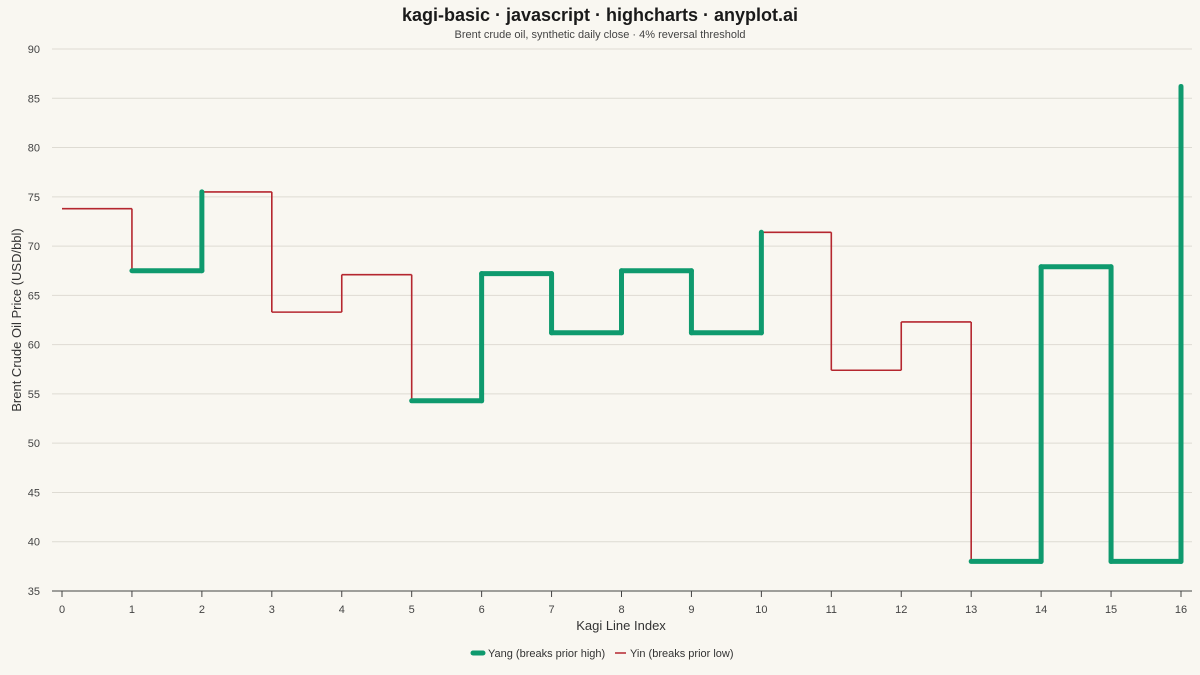  What do you see at coordinates (552, 610) in the screenshot?
I see `x-tick-label: 7` at bounding box center [552, 610].